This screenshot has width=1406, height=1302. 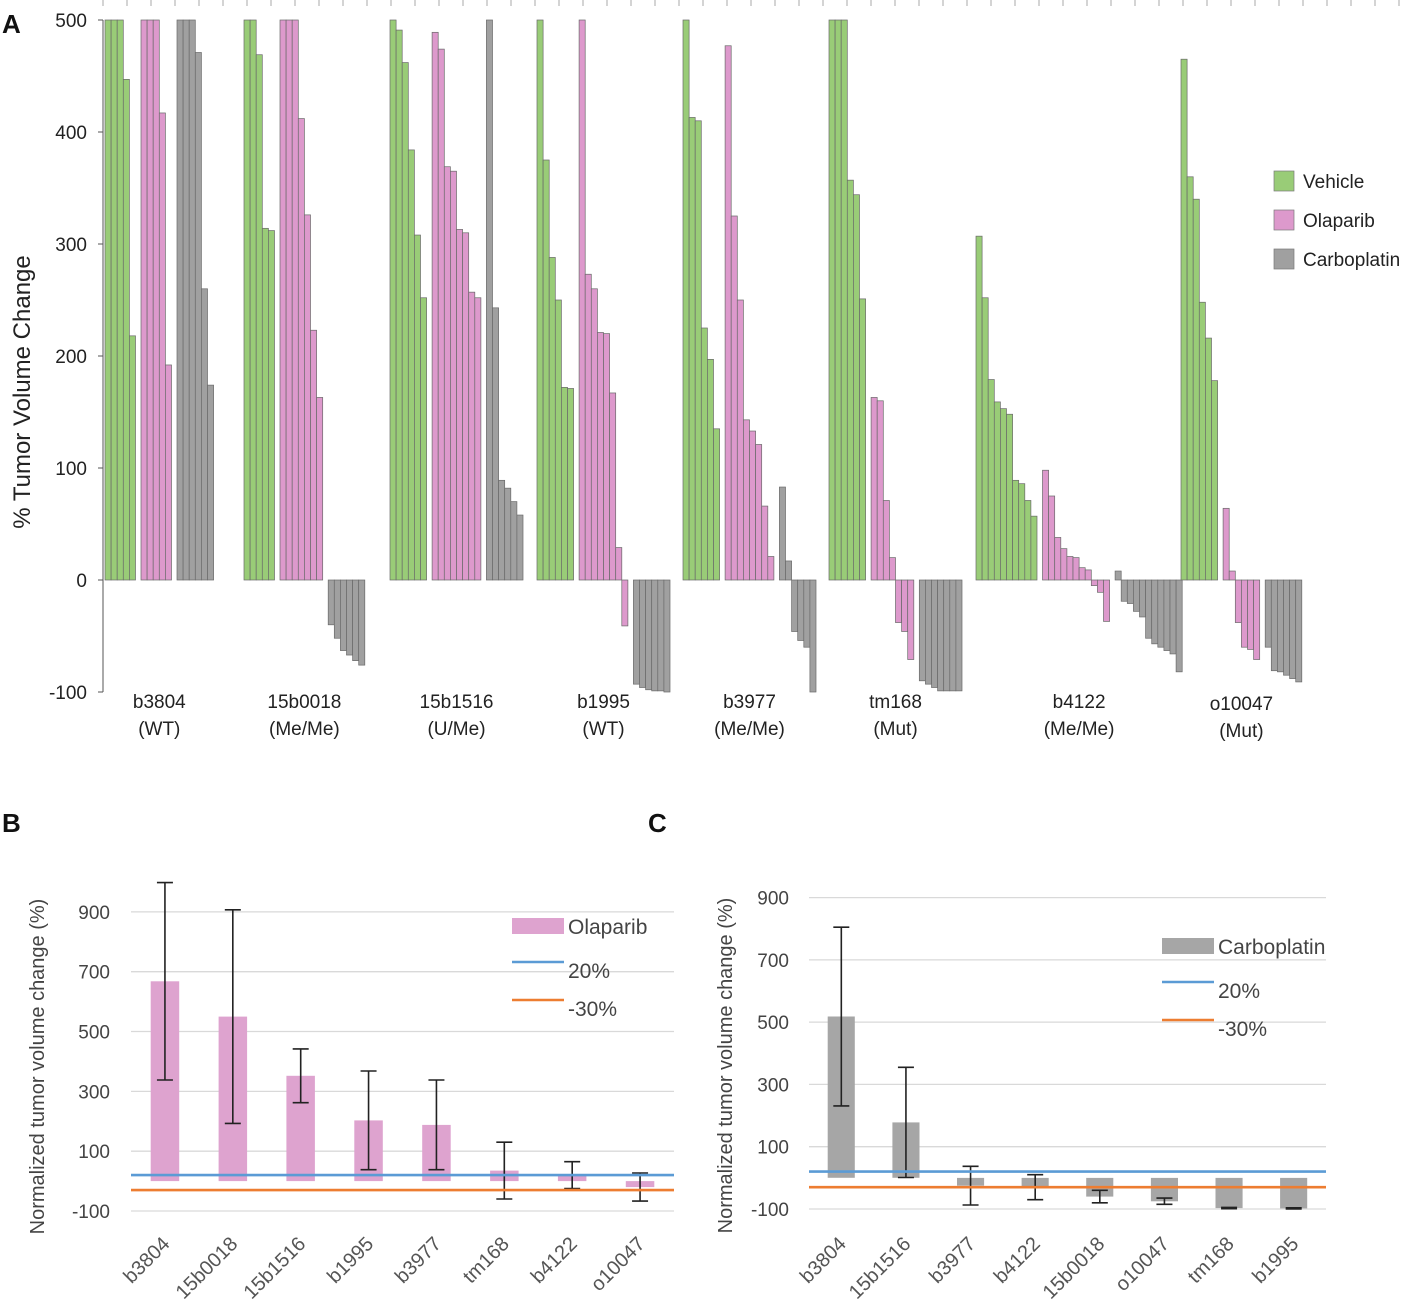 What do you see at coordinates (71, 469) in the screenshot?
I see `chart-a-y-tick-label: 100` at bounding box center [71, 469].